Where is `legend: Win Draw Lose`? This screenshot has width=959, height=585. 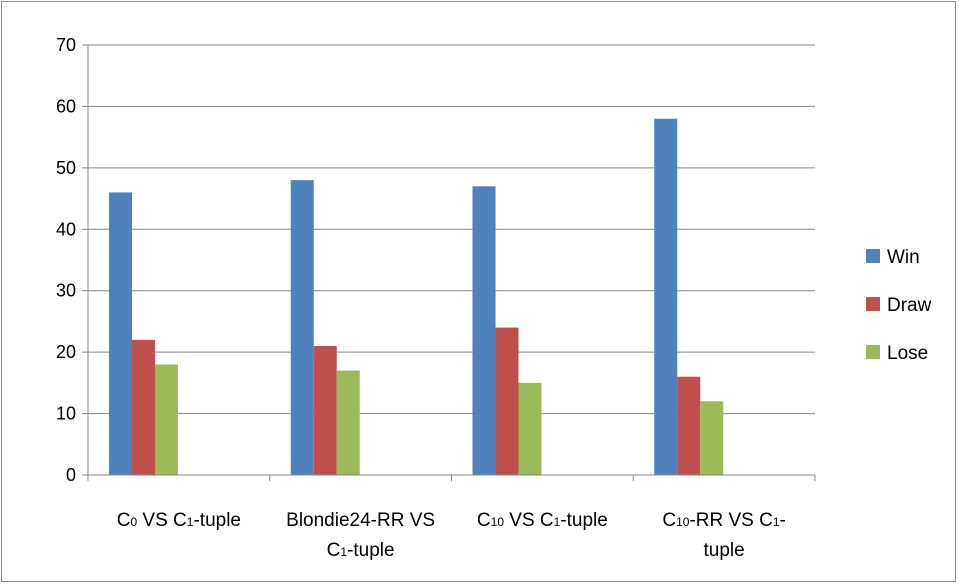
legend: Win Draw Lose is located at coordinates (899, 305).